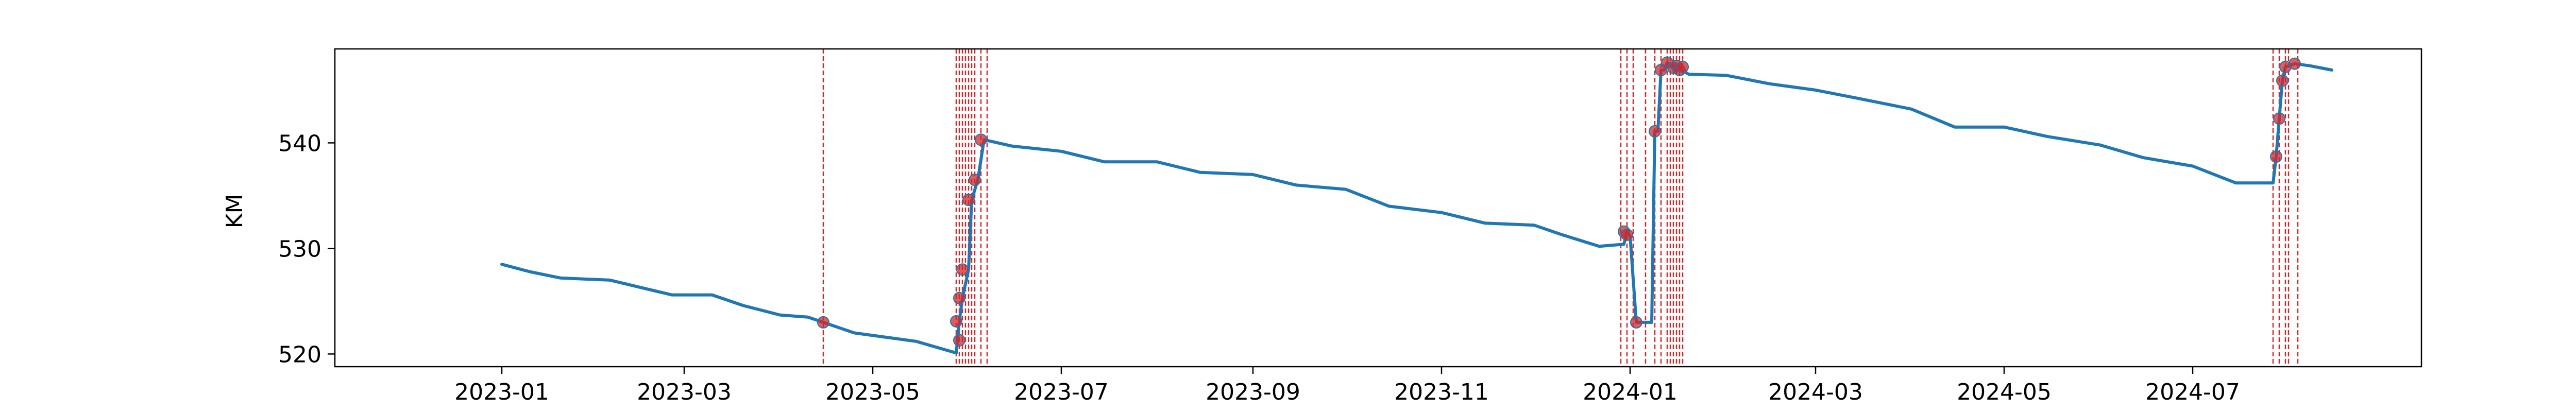 The width and height of the screenshot is (2576, 412). Describe the element at coordinates (2192, 392) in the screenshot. I see `x-tick-label-9: 2024-07` at that location.